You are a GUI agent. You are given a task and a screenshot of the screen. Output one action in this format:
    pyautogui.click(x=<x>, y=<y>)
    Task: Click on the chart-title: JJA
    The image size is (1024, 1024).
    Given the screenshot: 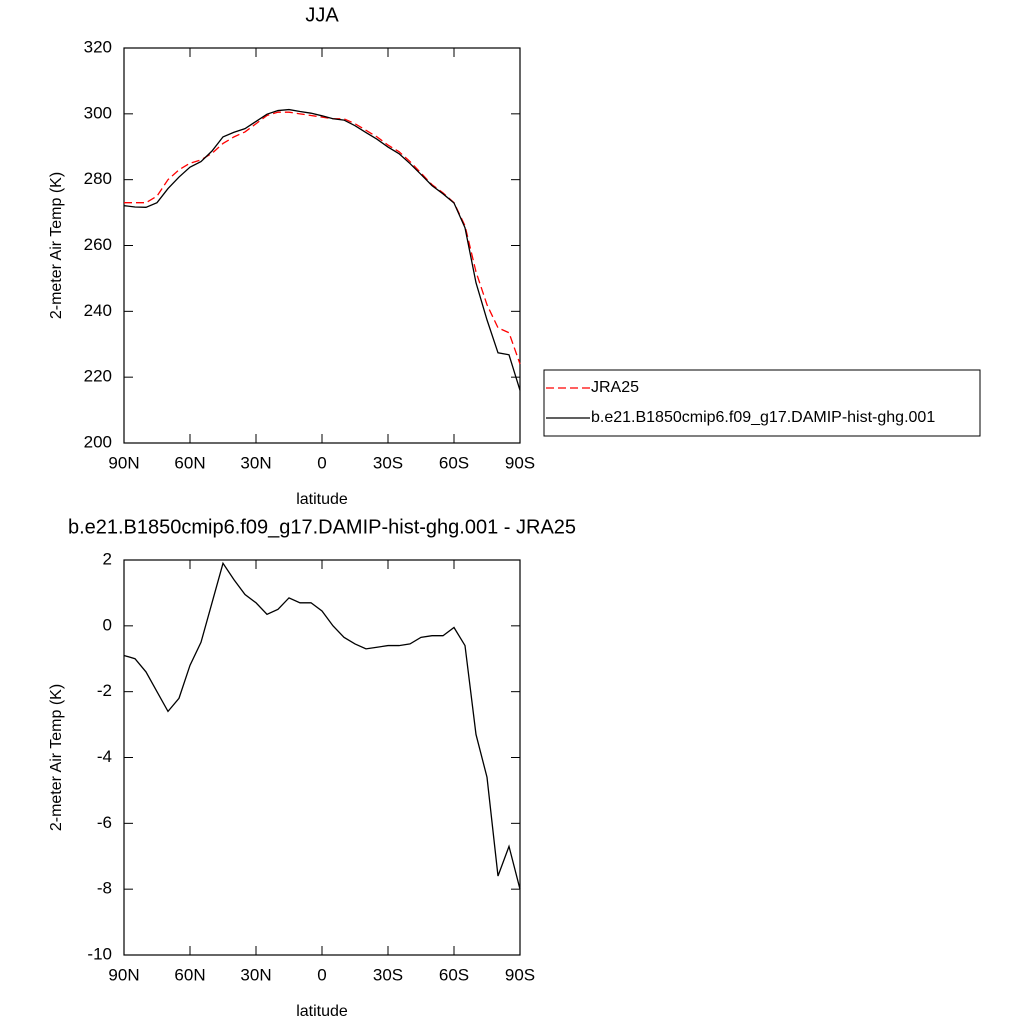 What is the action you would take?
    pyautogui.click(x=322, y=15)
    